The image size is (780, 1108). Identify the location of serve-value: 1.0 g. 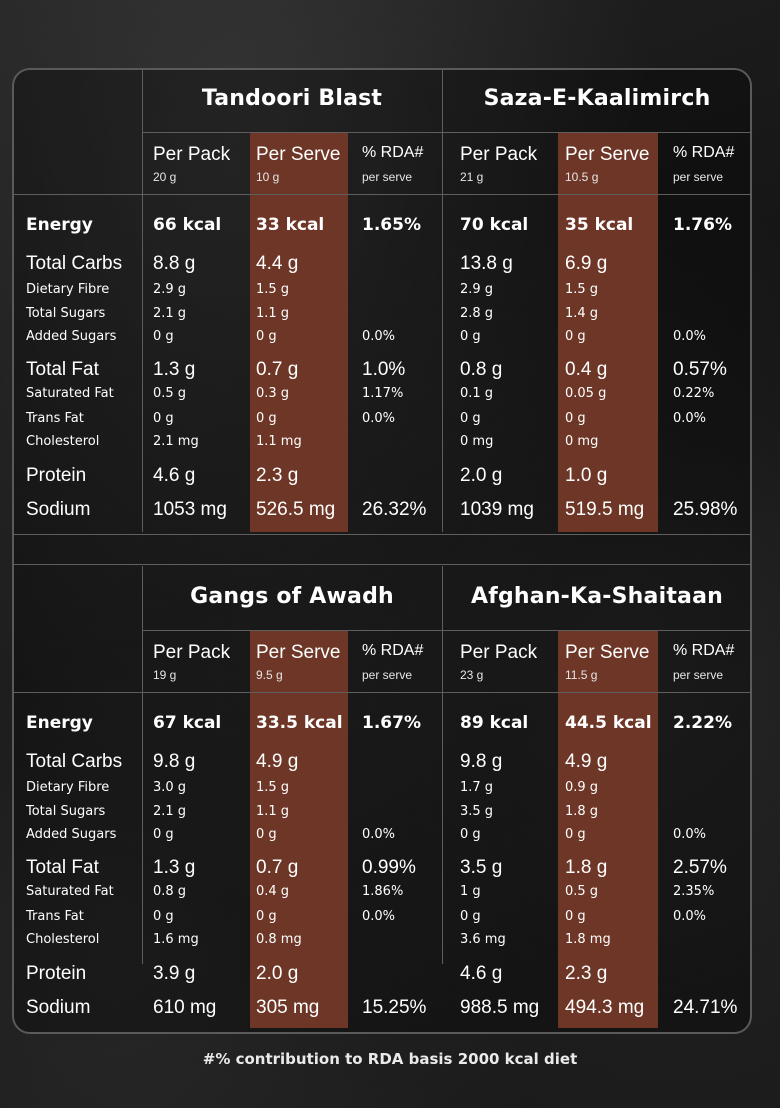
(586, 475).